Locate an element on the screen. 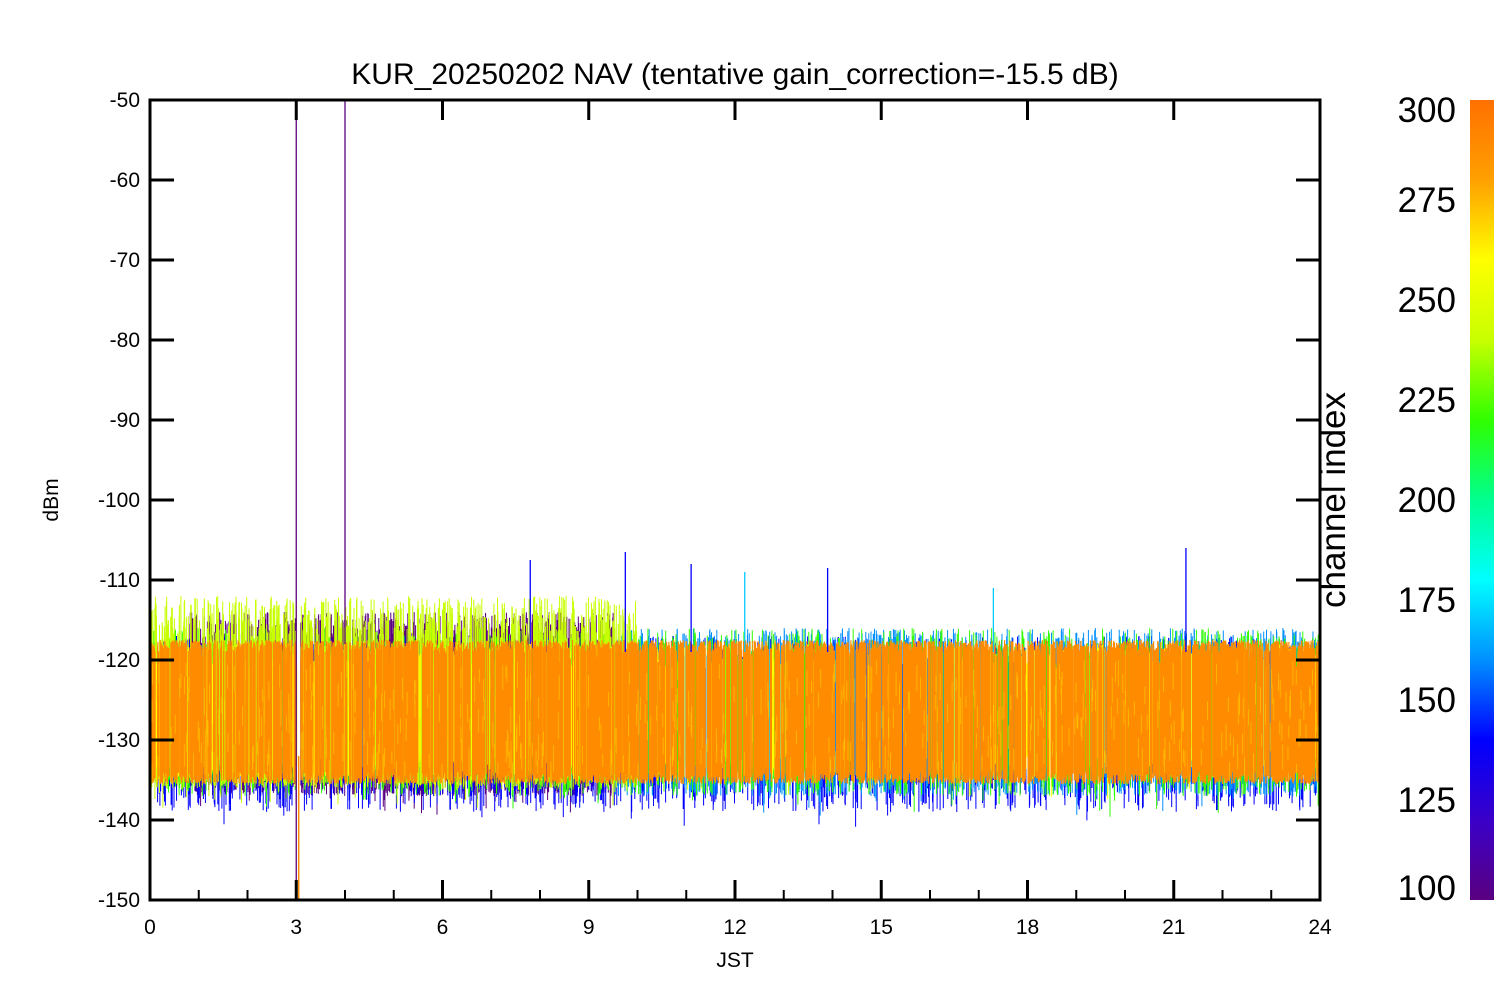 The image size is (1500, 1000). x-tick-label: 3 is located at coordinates (296, 927).